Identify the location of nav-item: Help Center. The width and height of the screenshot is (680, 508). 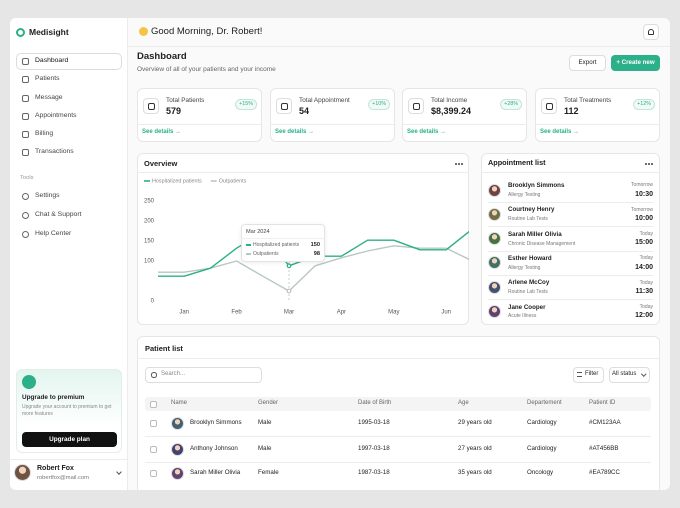
(53, 233).